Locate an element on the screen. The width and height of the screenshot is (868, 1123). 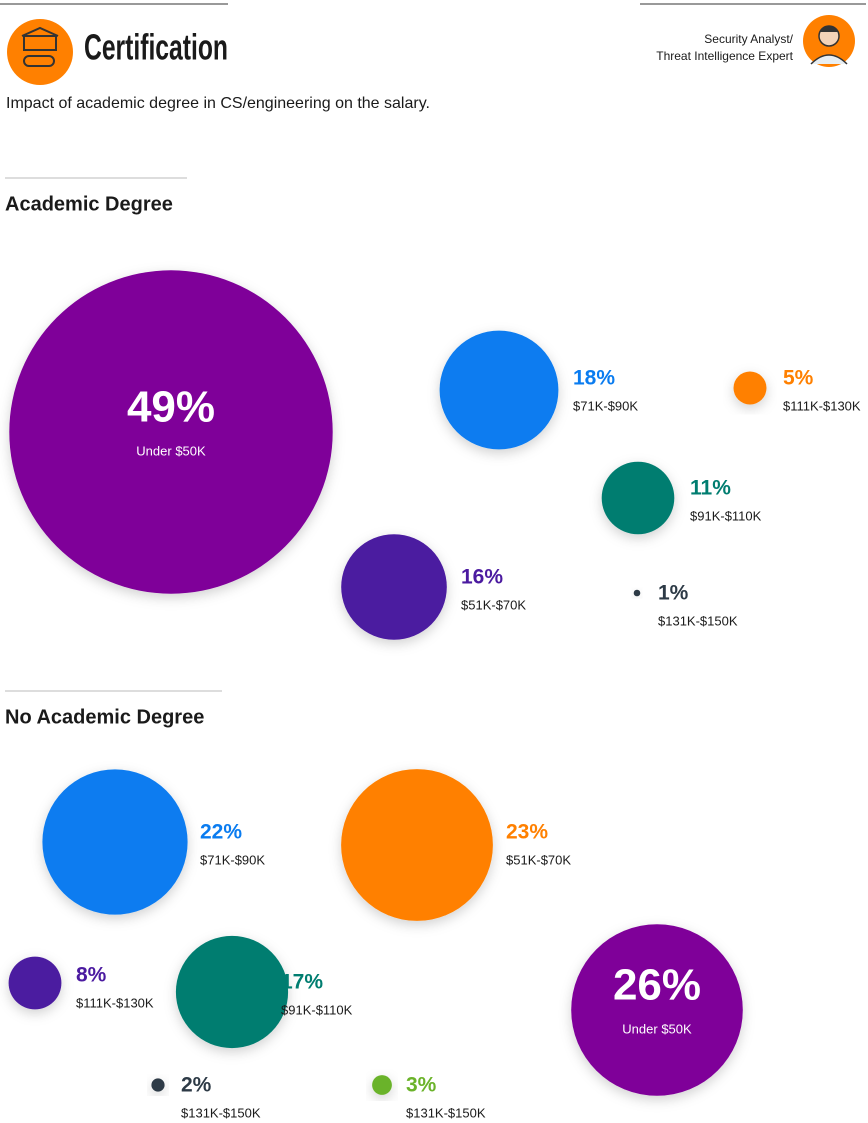
certification-icon is located at coordinates (40, 52).